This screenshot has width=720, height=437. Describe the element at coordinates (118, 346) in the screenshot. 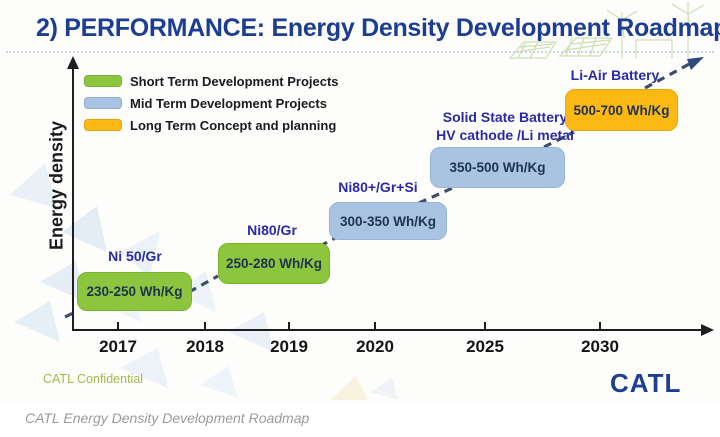

I see `x-tick-2017: 2017` at that location.